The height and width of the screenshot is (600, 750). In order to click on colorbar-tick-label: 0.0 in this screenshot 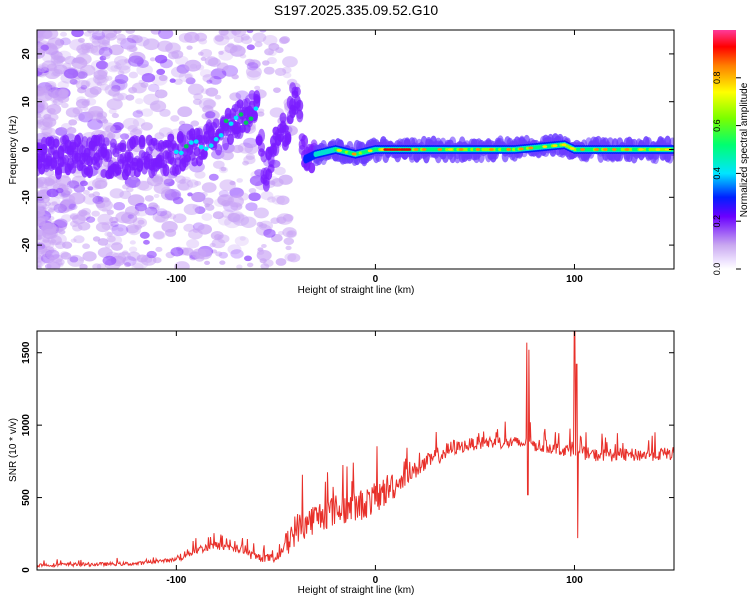, I will do `click(717, 269)`.